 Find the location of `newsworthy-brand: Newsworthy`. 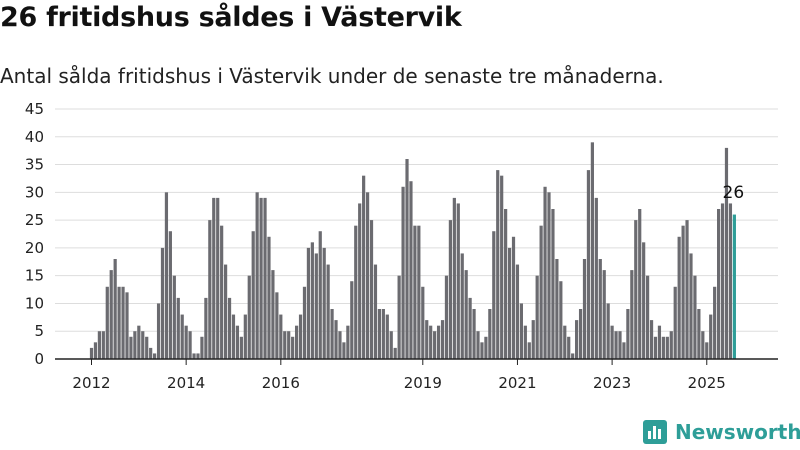

newsworthy-brand: Newsworthy is located at coordinates (721, 432).